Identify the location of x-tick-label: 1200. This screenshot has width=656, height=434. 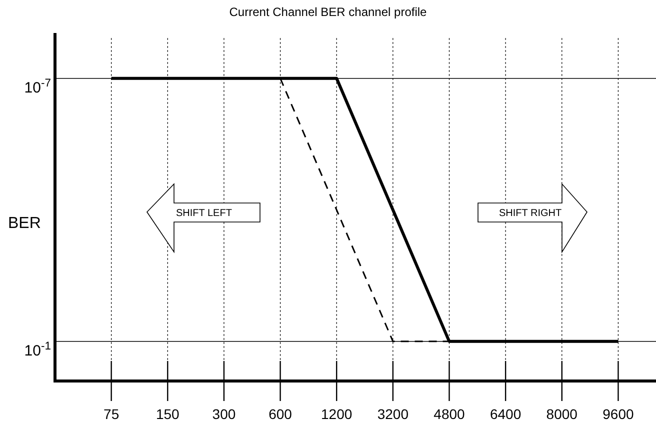
(336, 414).